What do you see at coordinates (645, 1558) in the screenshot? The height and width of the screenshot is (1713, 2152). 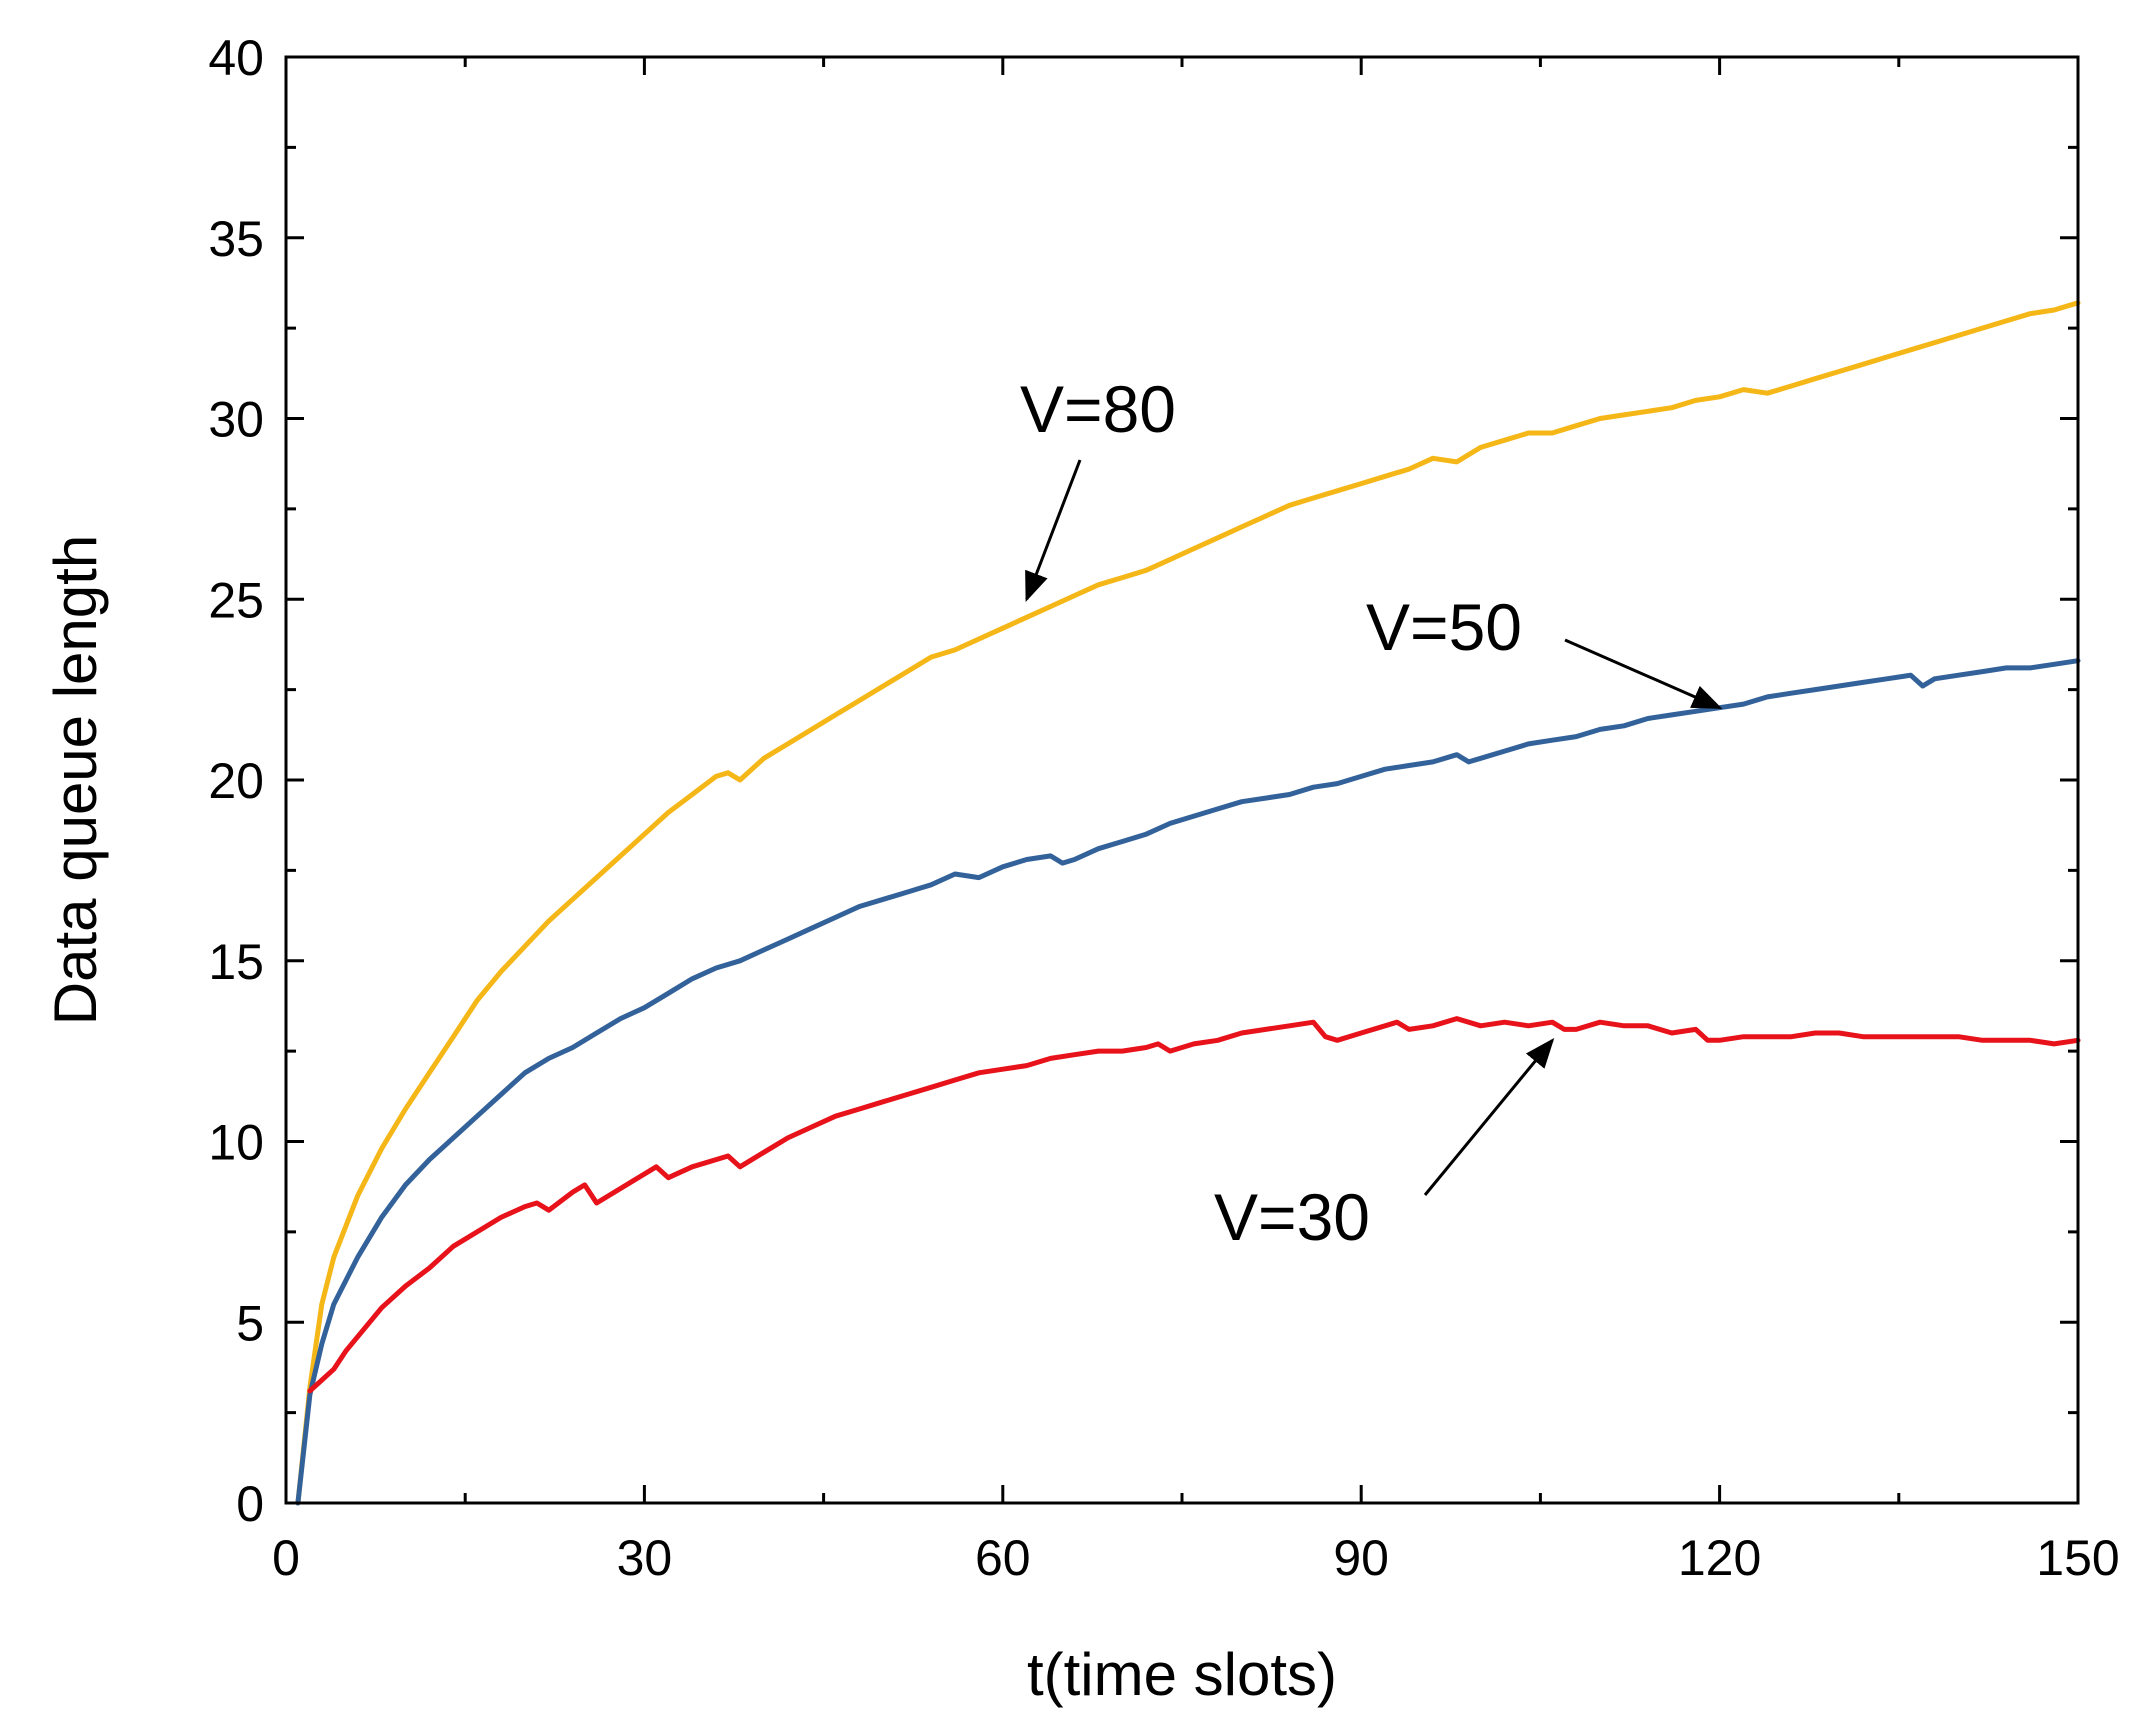 I see `x-tick-label: 30` at bounding box center [645, 1558].